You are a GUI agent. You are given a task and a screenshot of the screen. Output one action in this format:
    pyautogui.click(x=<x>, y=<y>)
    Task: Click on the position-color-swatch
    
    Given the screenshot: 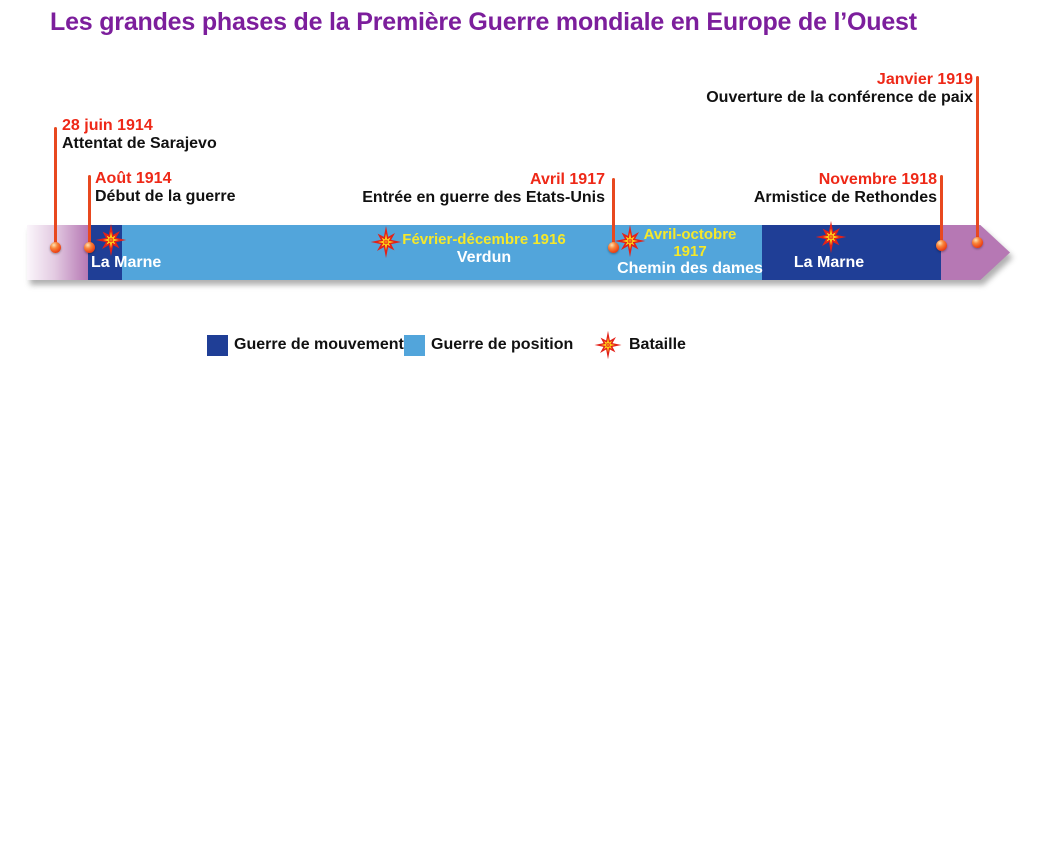 What is the action you would take?
    pyautogui.click(x=414, y=345)
    